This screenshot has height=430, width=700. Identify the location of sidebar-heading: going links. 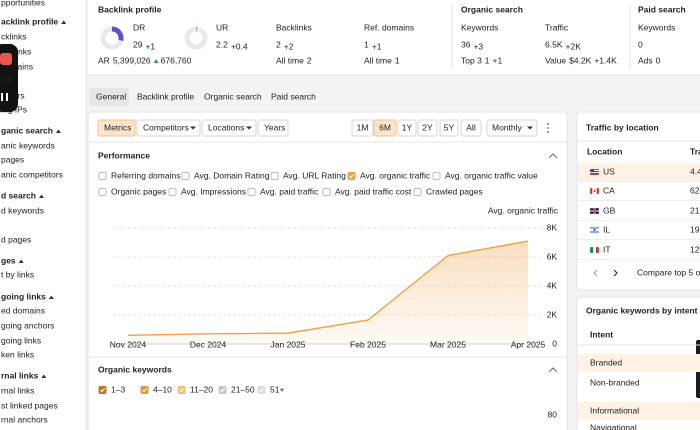
(23, 296).